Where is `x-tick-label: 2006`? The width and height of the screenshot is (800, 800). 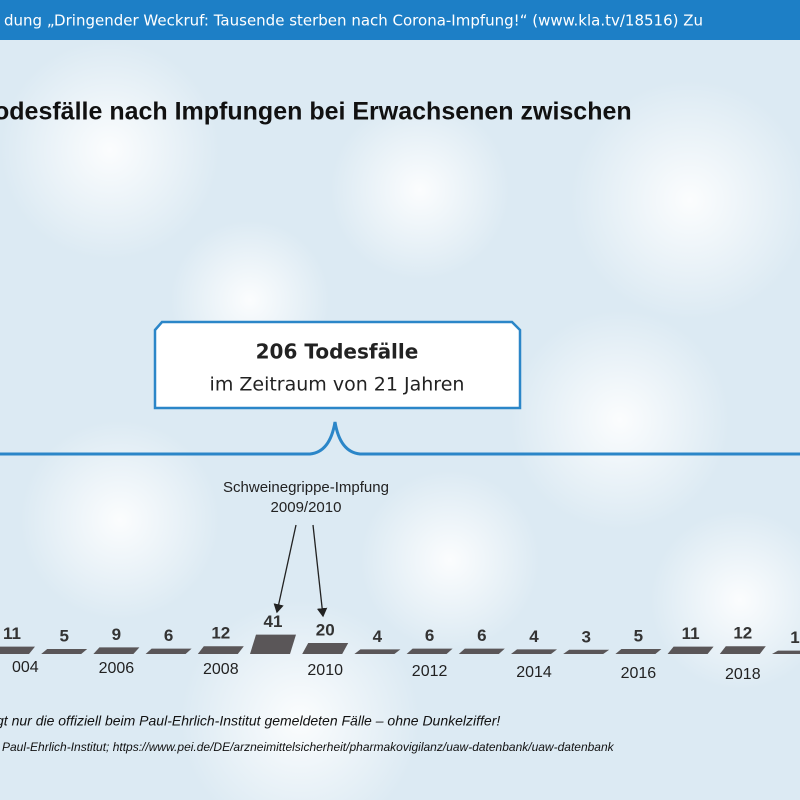 x-tick-label: 2006 is located at coordinates (117, 668).